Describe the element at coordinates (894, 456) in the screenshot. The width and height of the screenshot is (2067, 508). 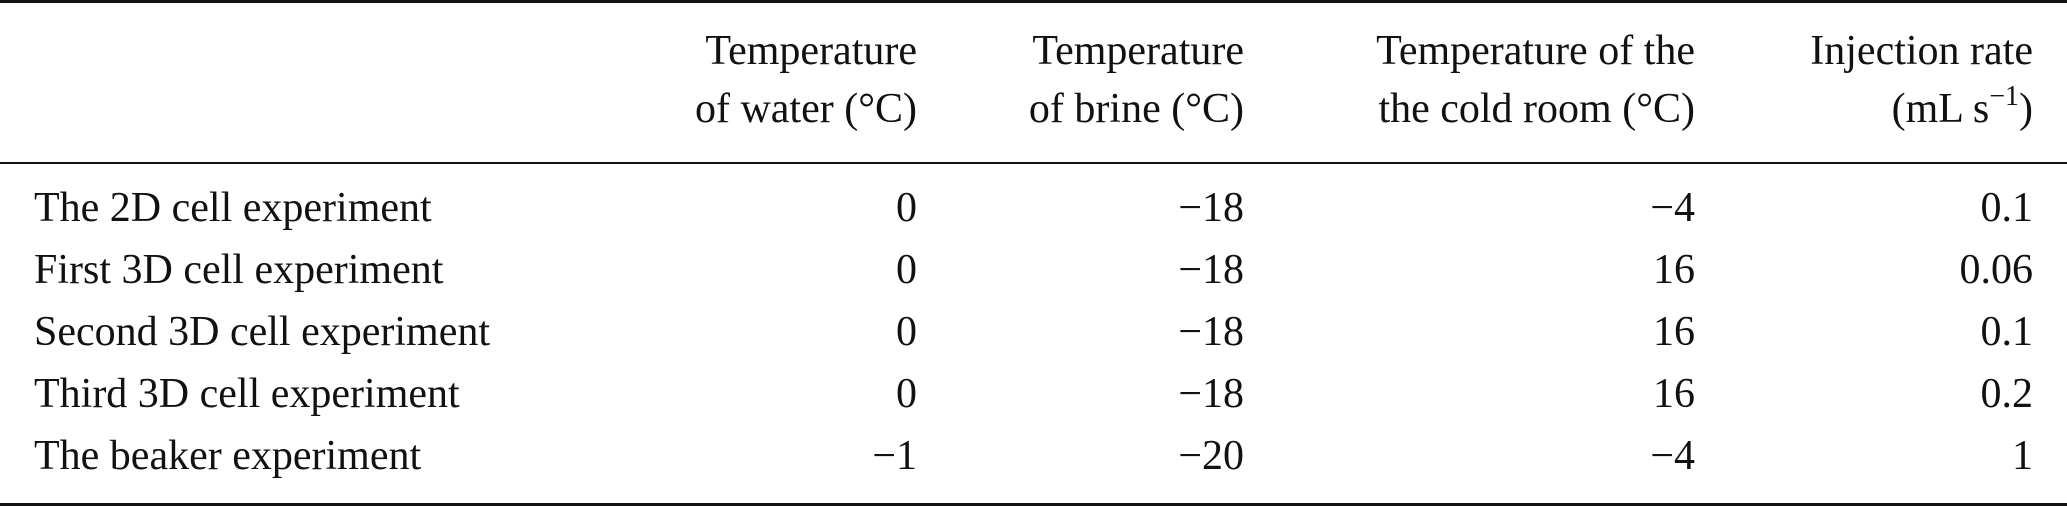
I see `water-temp-value: −1` at that location.